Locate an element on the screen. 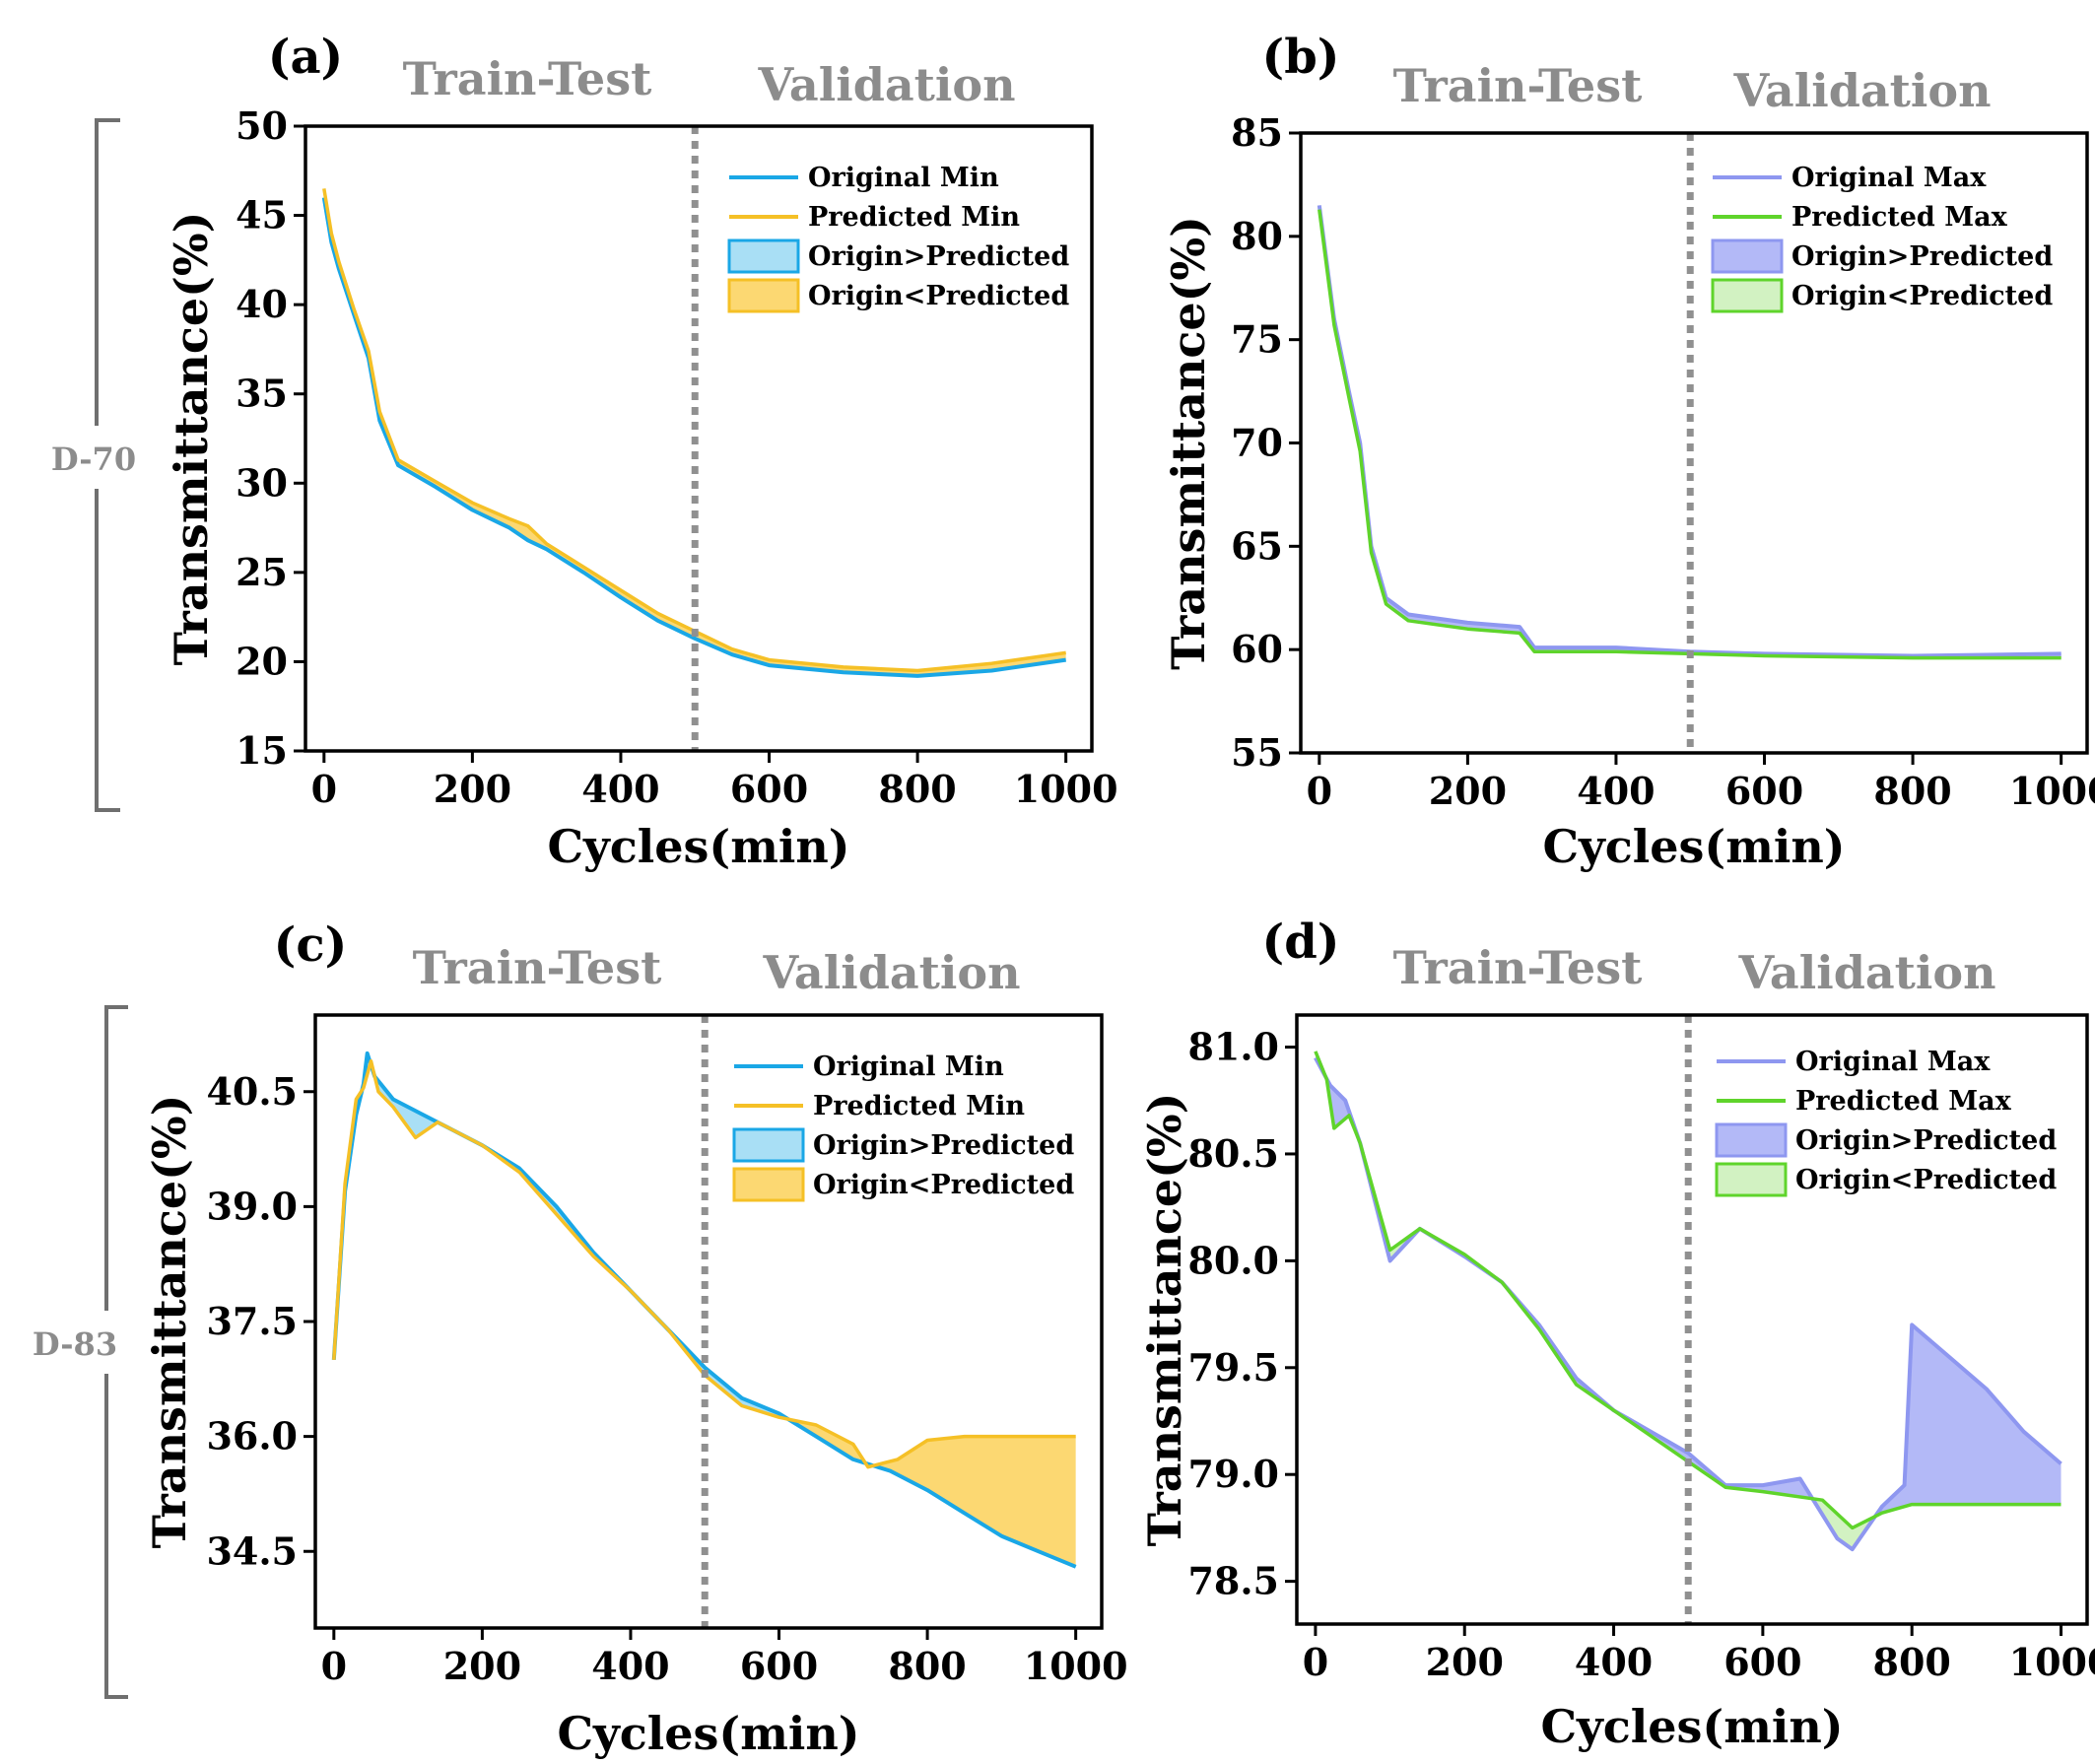  y-tick-label: 85 is located at coordinates (1257, 132).